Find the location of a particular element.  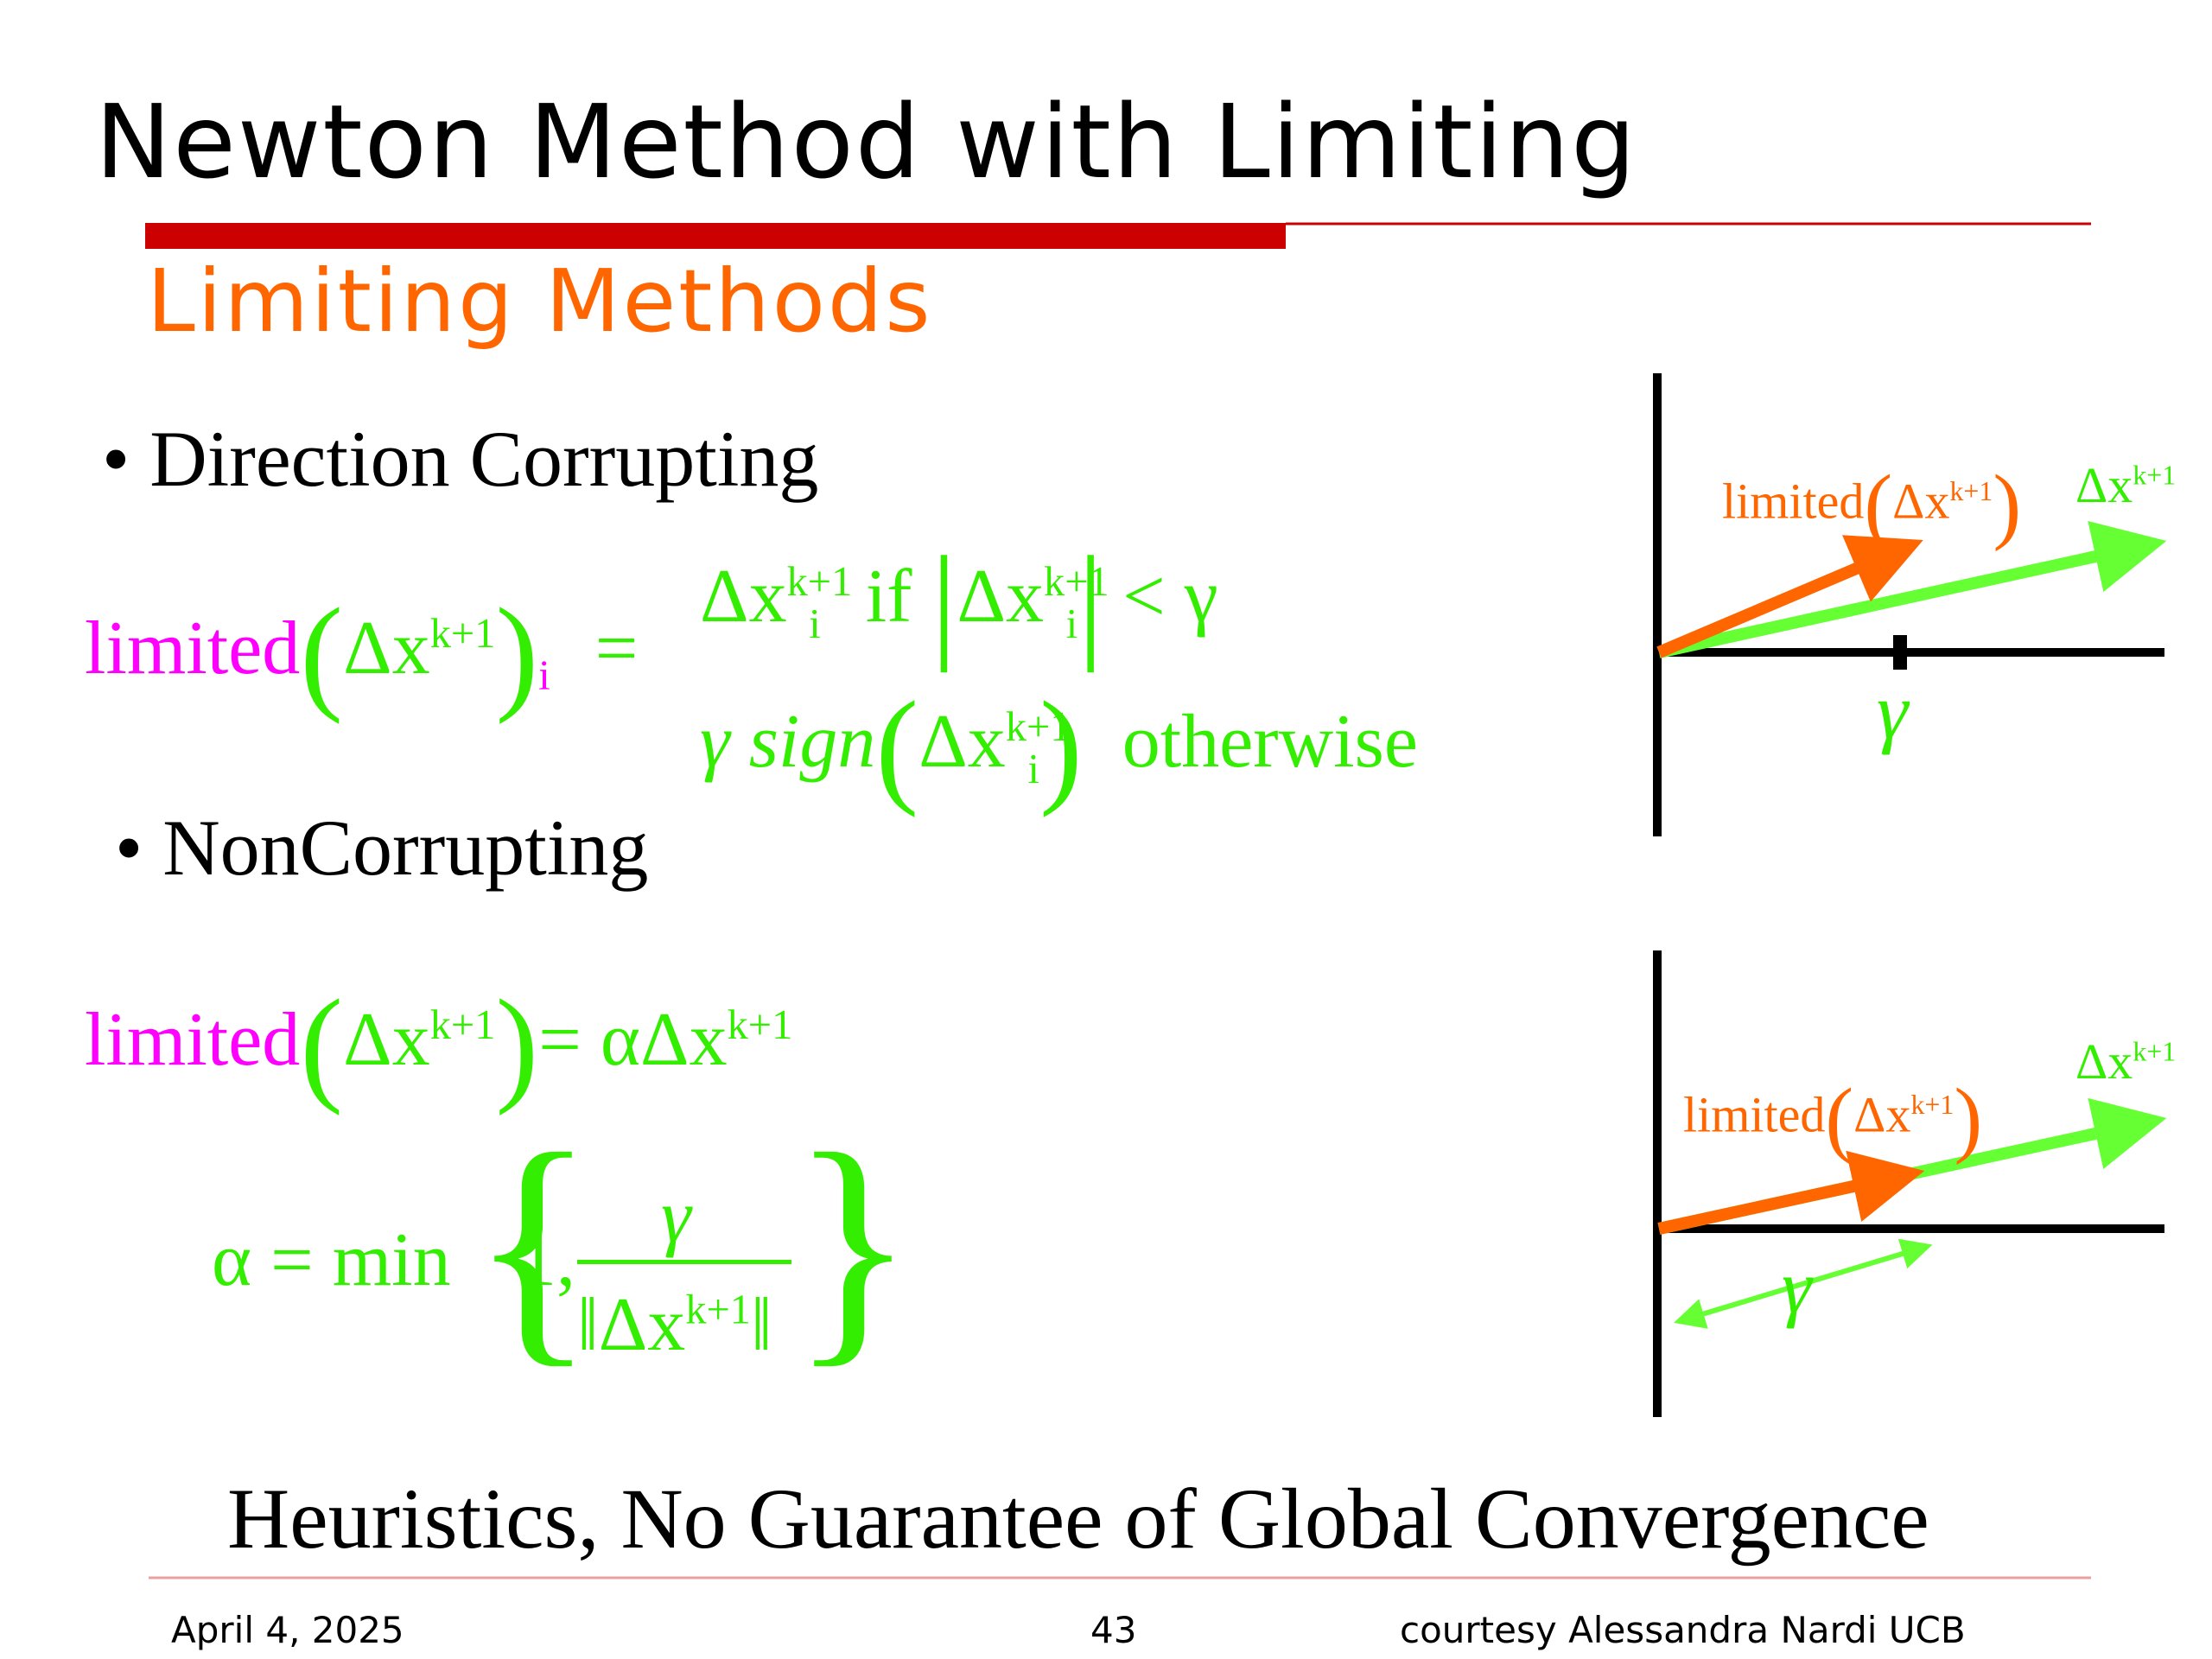

equation-limited-component: limited(Δxk+1)i = is located at coordinates (362, 653).